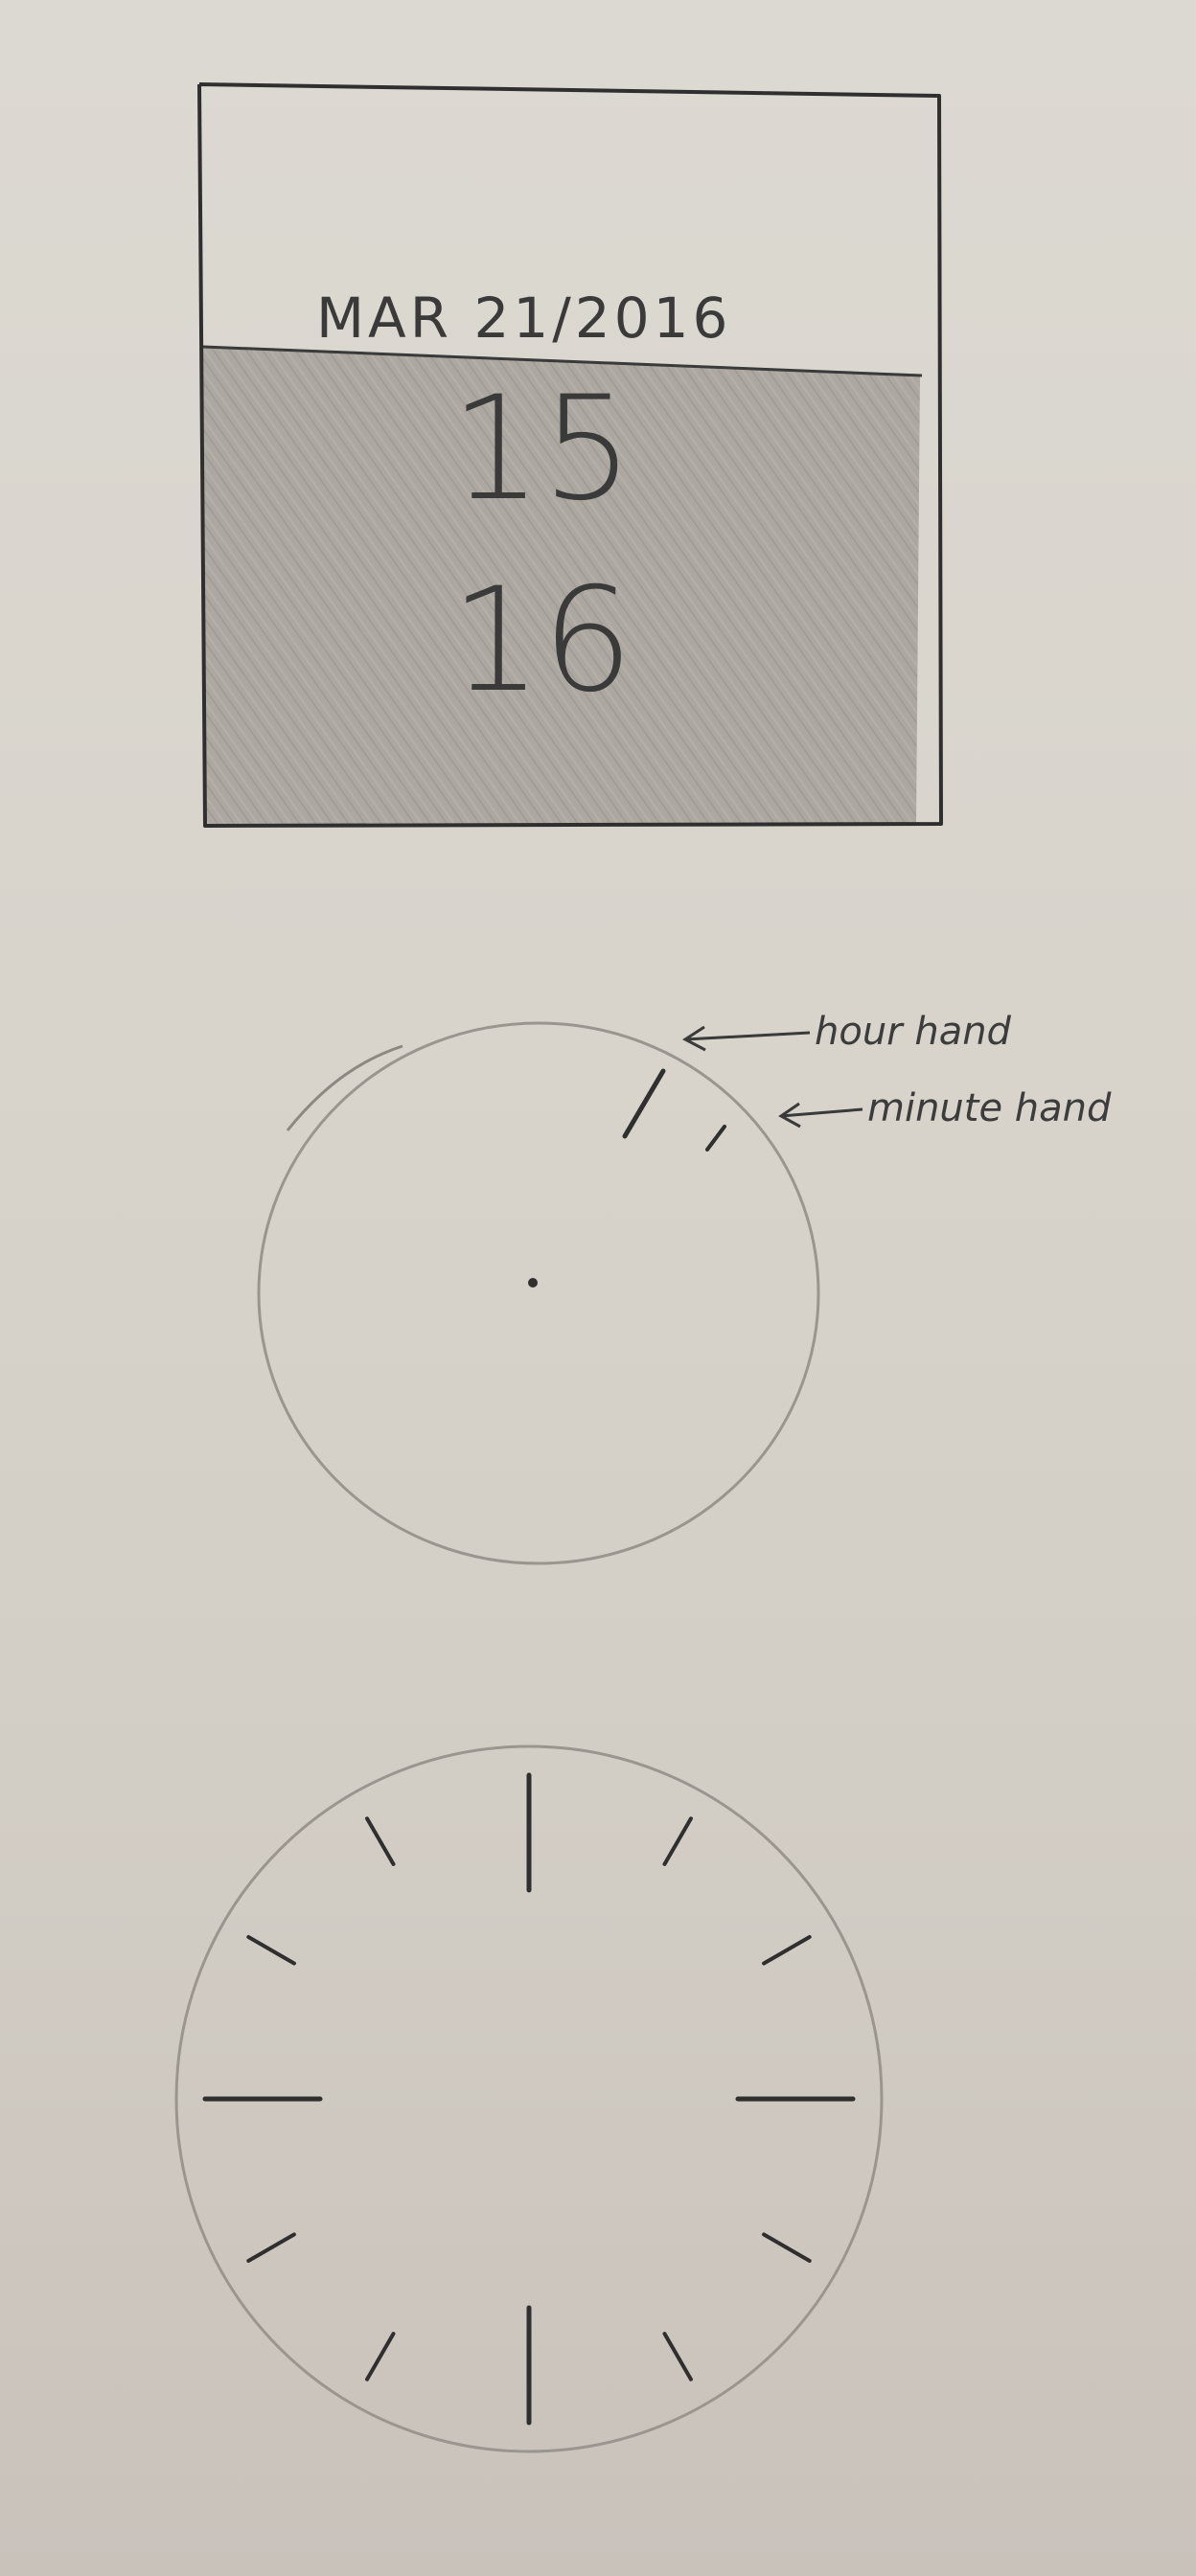  What do you see at coordinates (747, 1036) in the screenshot?
I see `hour-hand-arrow-line` at bounding box center [747, 1036].